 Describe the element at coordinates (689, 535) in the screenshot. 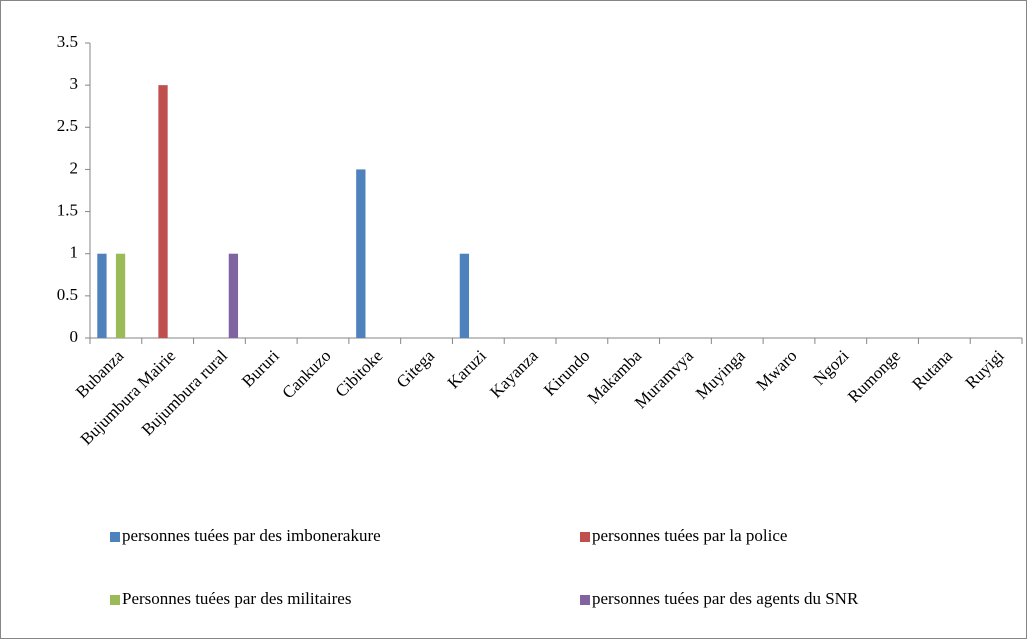

I see `legend-label: personnes tuées par la police` at that location.